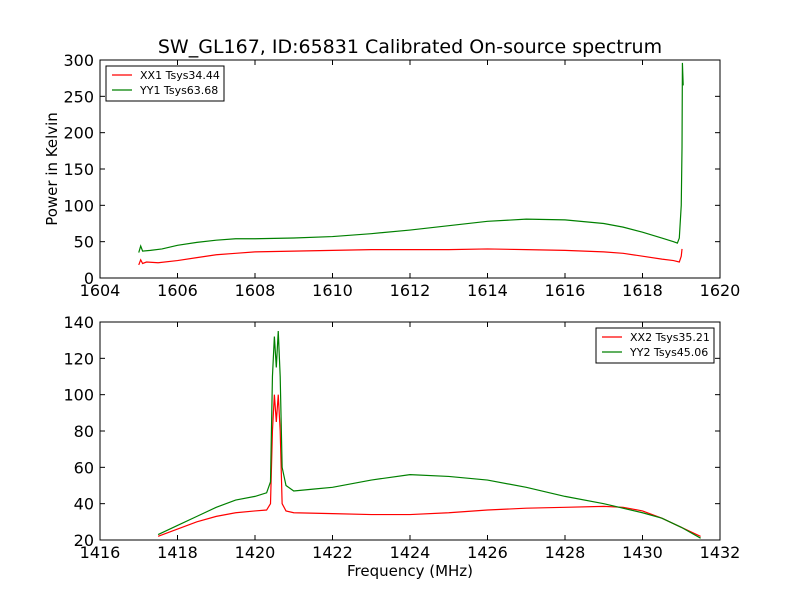 The height and width of the screenshot is (604, 800). I want to click on y-axis-label: Power in Kelvin, so click(52, 169).